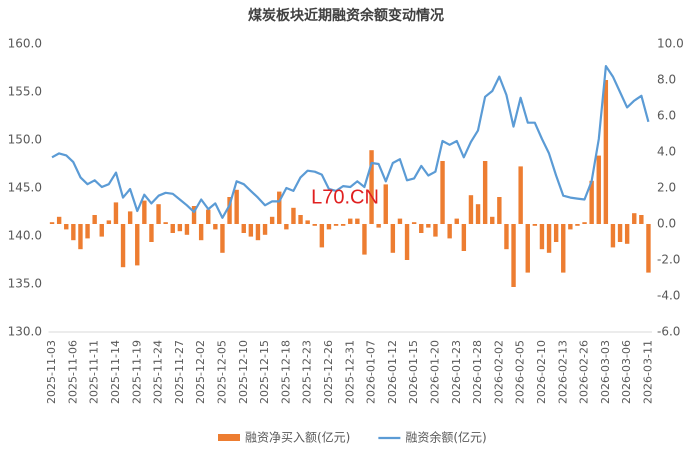 Image resolution: width=692 pixels, height=456 pixels. What do you see at coordinates (666, 224) in the screenshot?
I see `y2-tick-label: 0.0` at bounding box center [666, 224].